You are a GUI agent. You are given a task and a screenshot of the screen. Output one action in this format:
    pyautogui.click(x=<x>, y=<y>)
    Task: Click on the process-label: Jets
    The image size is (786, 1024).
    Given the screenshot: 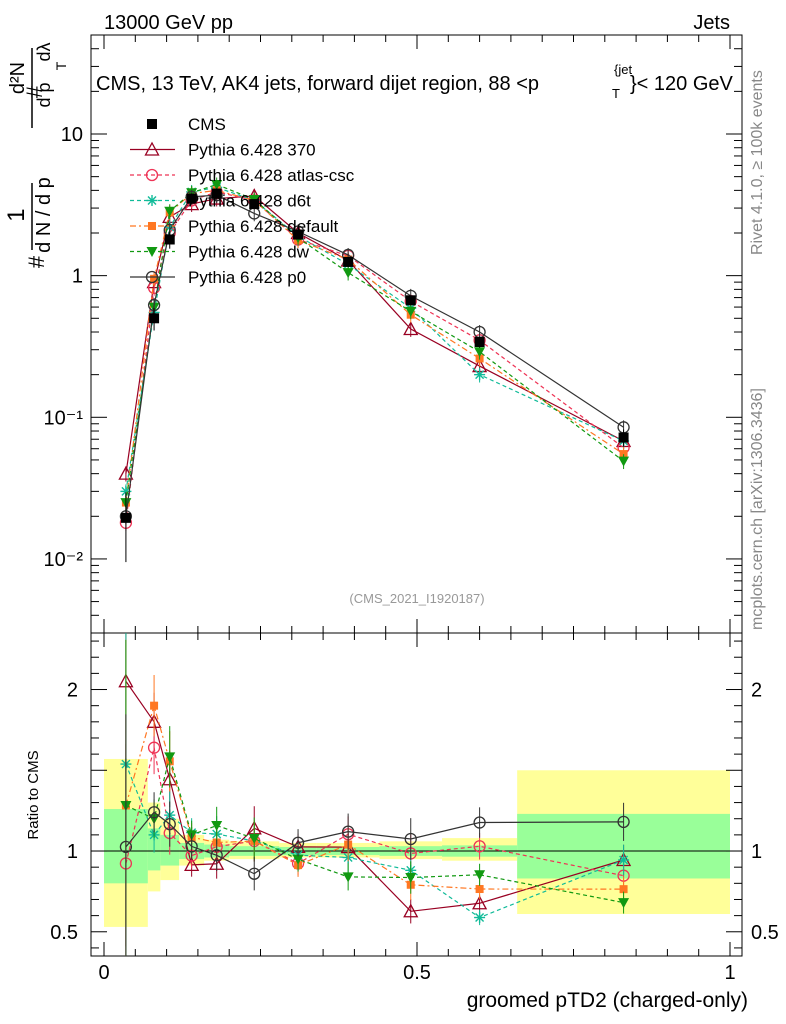 What is the action you would take?
    pyautogui.click(x=711, y=23)
    